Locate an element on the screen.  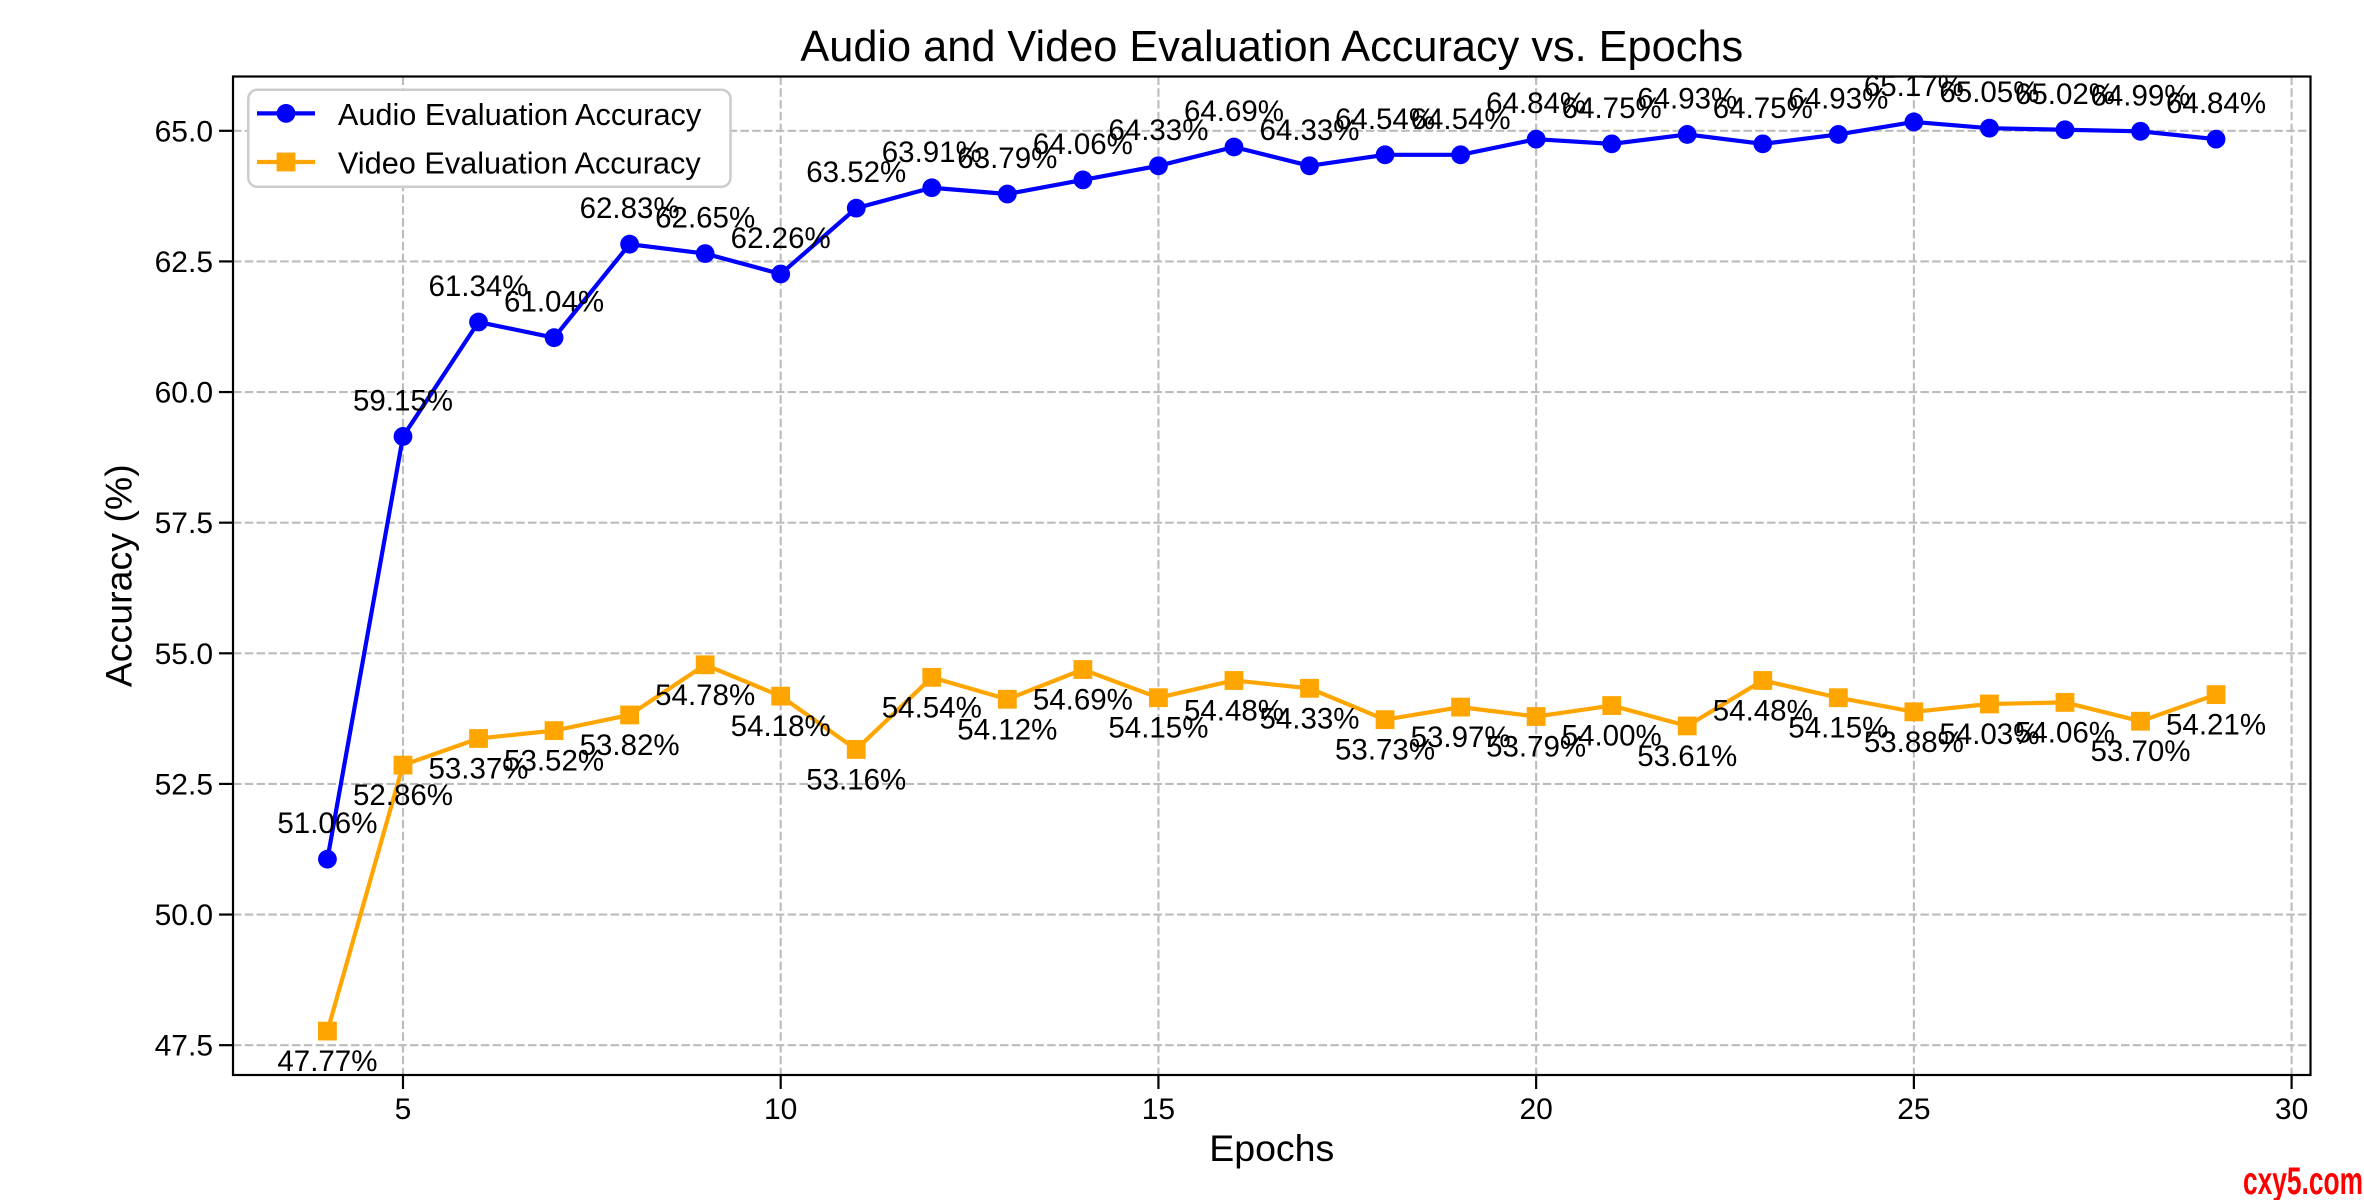
svg-text: 54.69% is located at coordinates (1083, 700).